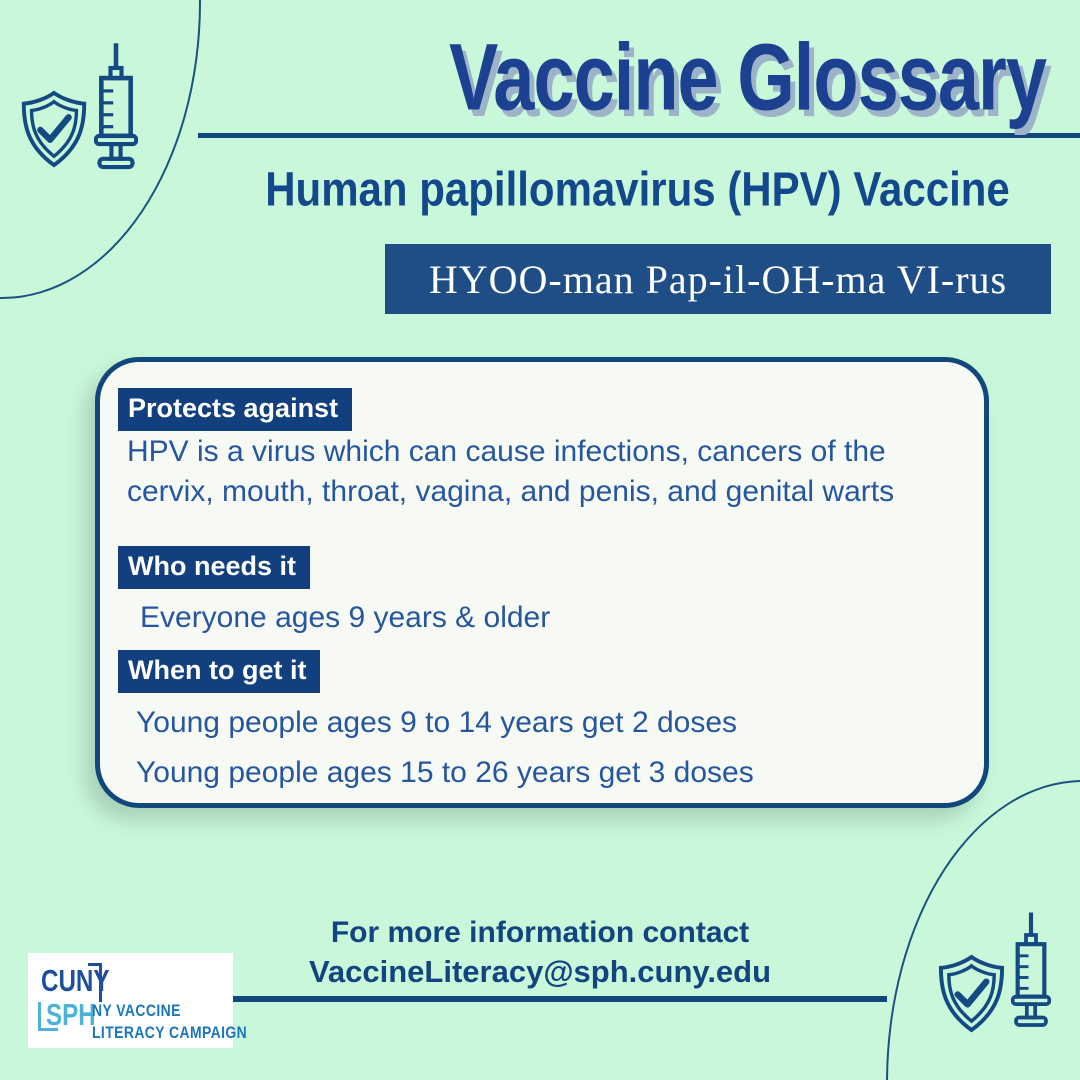 The image size is (1080, 1080). What do you see at coordinates (637, 189) in the screenshot?
I see `vaccine-name-heading: Human papillomavirus (HPV) Vaccine` at bounding box center [637, 189].